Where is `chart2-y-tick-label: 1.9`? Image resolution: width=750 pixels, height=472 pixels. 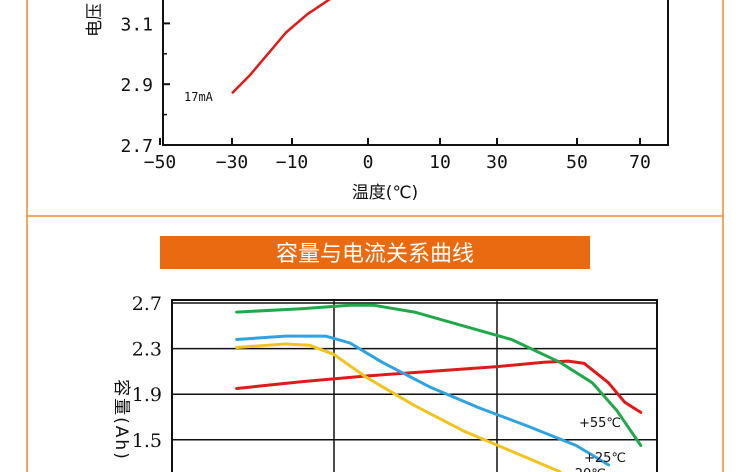
chart2-y-tick-label: 1.9 is located at coordinates (147, 395).